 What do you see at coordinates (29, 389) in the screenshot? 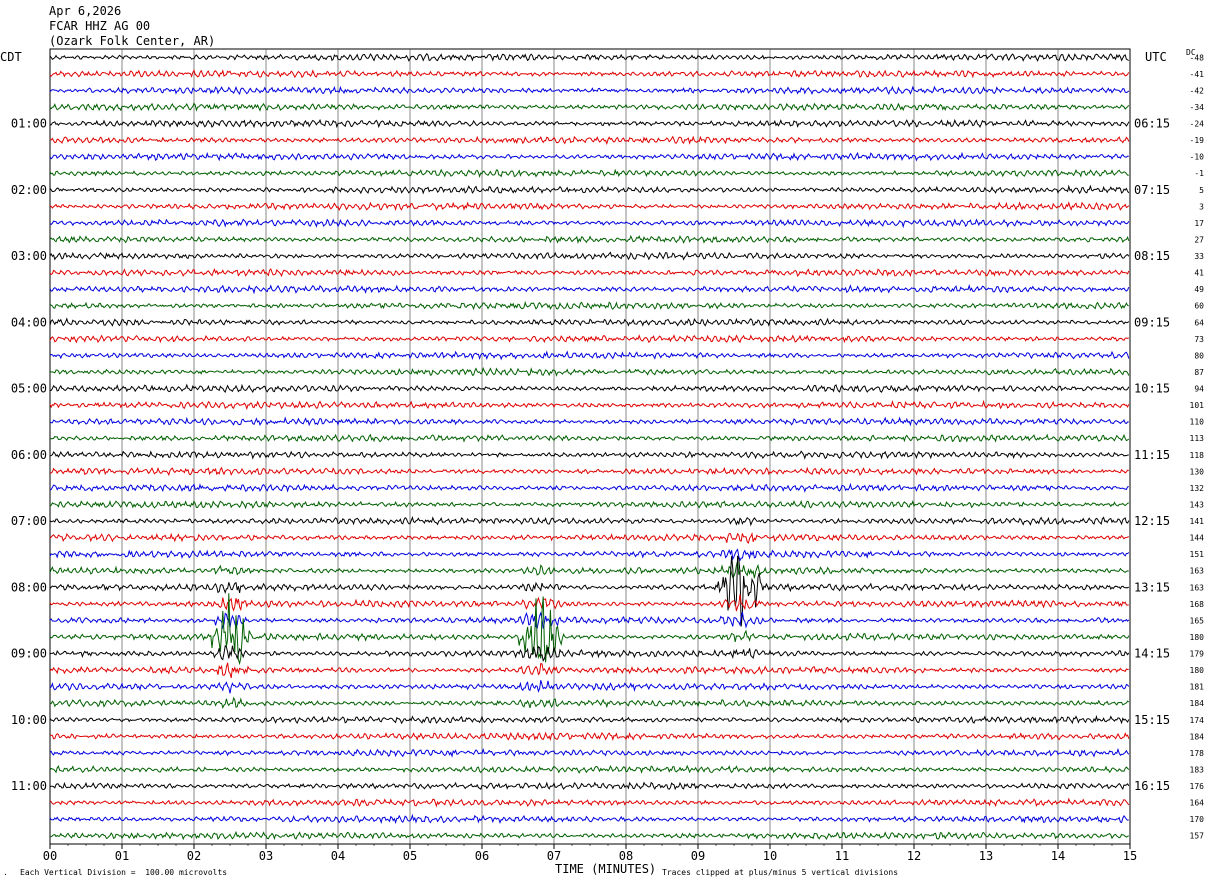
I see `left-hour-label: 05:00` at bounding box center [29, 389].